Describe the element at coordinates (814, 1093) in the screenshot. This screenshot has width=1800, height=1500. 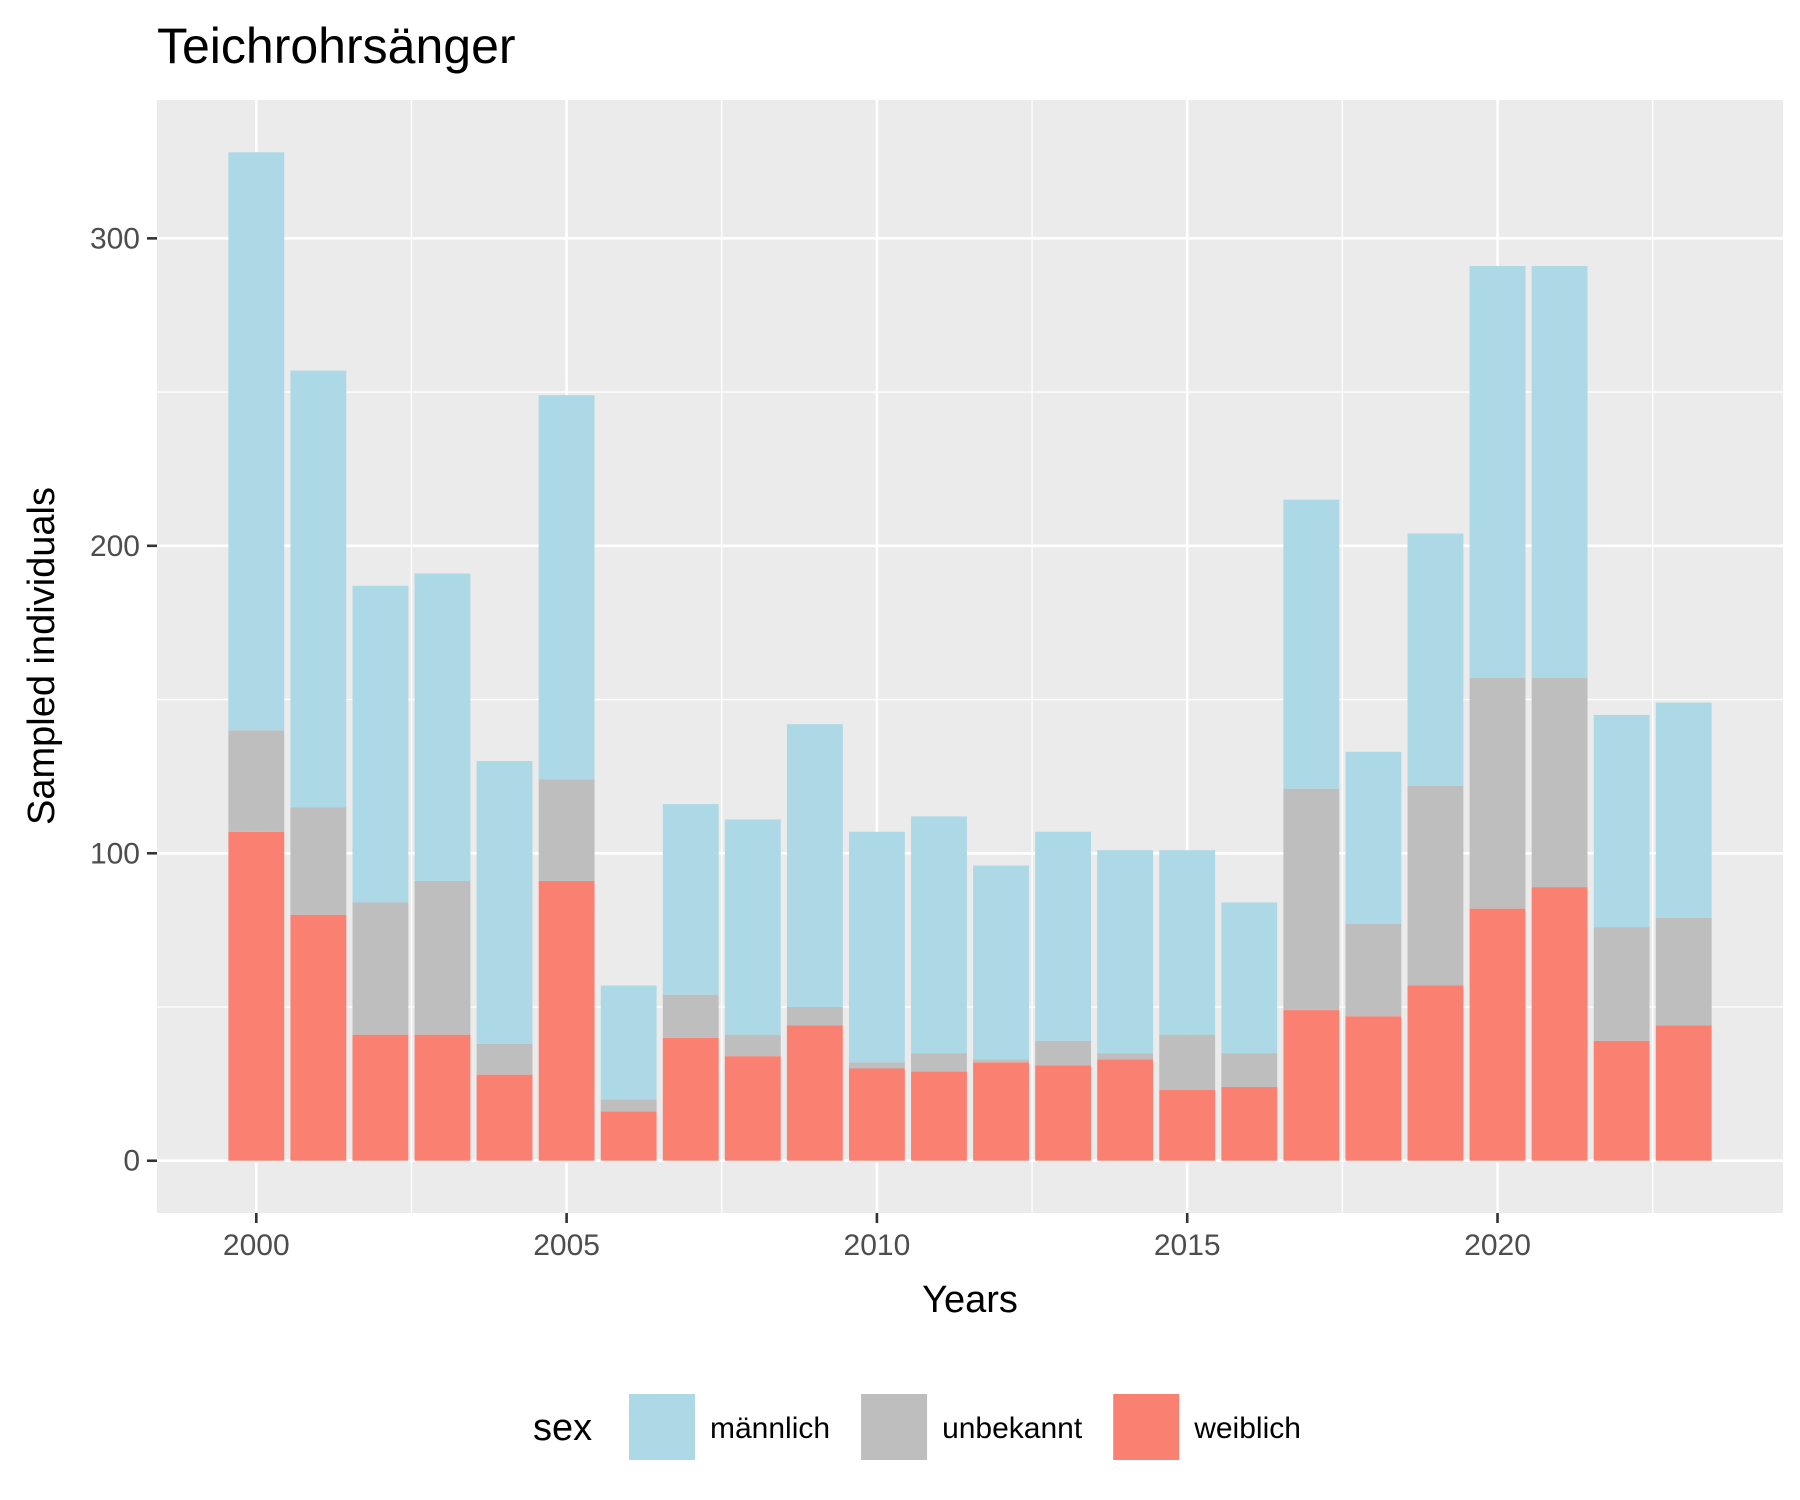
I see `bar-weiblich-2009` at that location.